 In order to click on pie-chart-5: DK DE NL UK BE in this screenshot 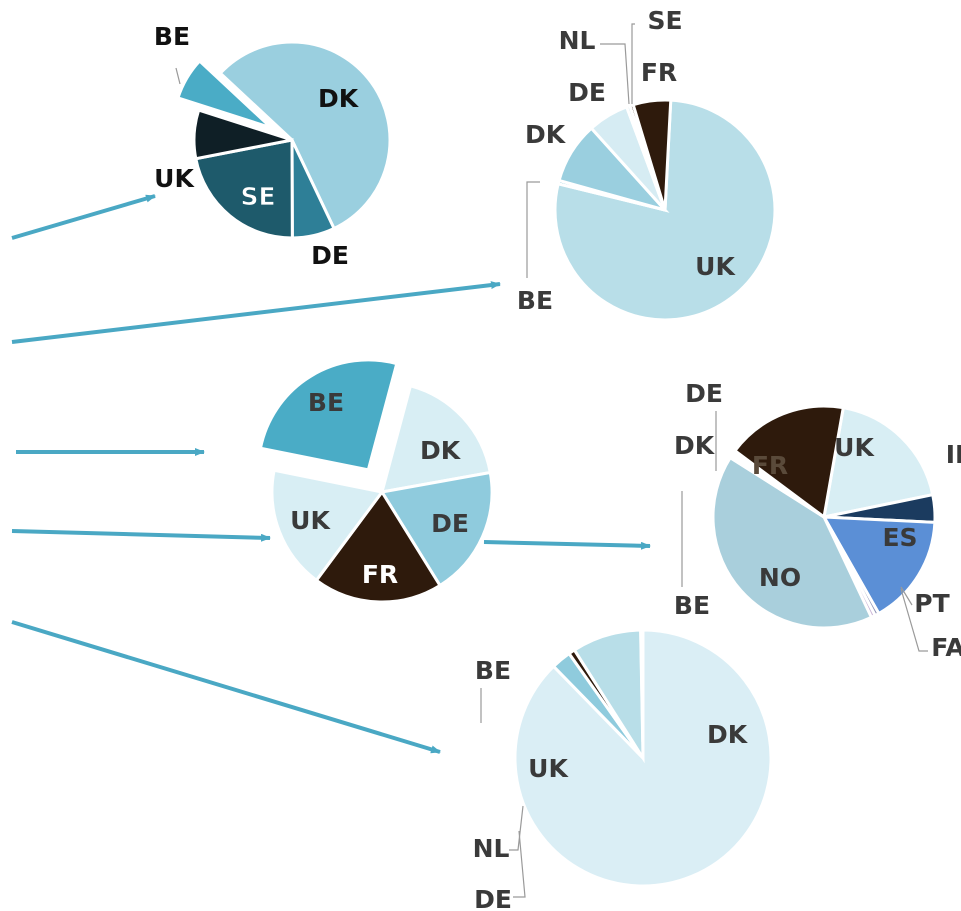, I will do `click(623, 761)`.